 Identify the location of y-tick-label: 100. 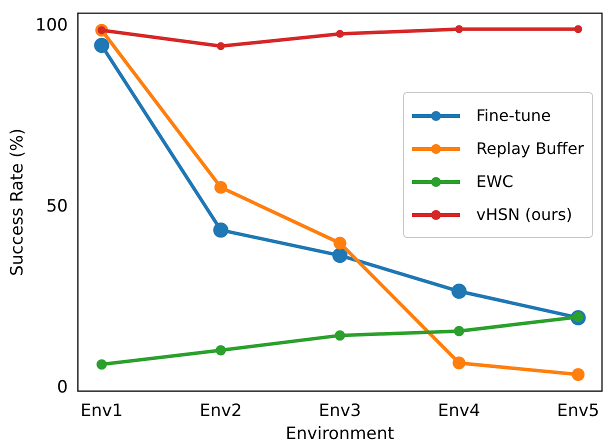
(51, 26).